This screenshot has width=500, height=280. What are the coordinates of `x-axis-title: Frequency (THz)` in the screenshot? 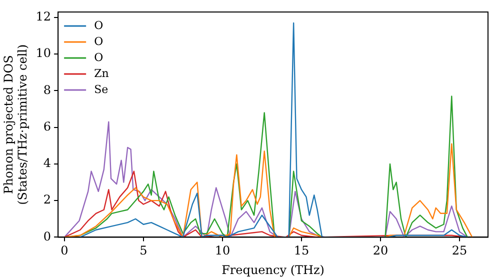 It's located at (273, 269).